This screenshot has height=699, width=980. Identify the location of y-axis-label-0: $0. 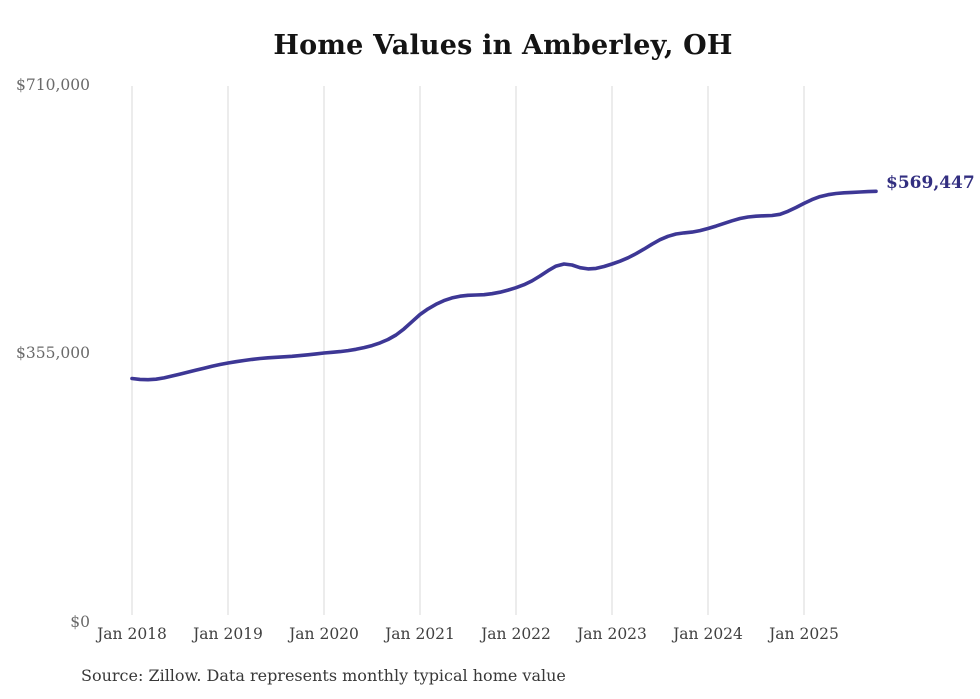
(80, 622).